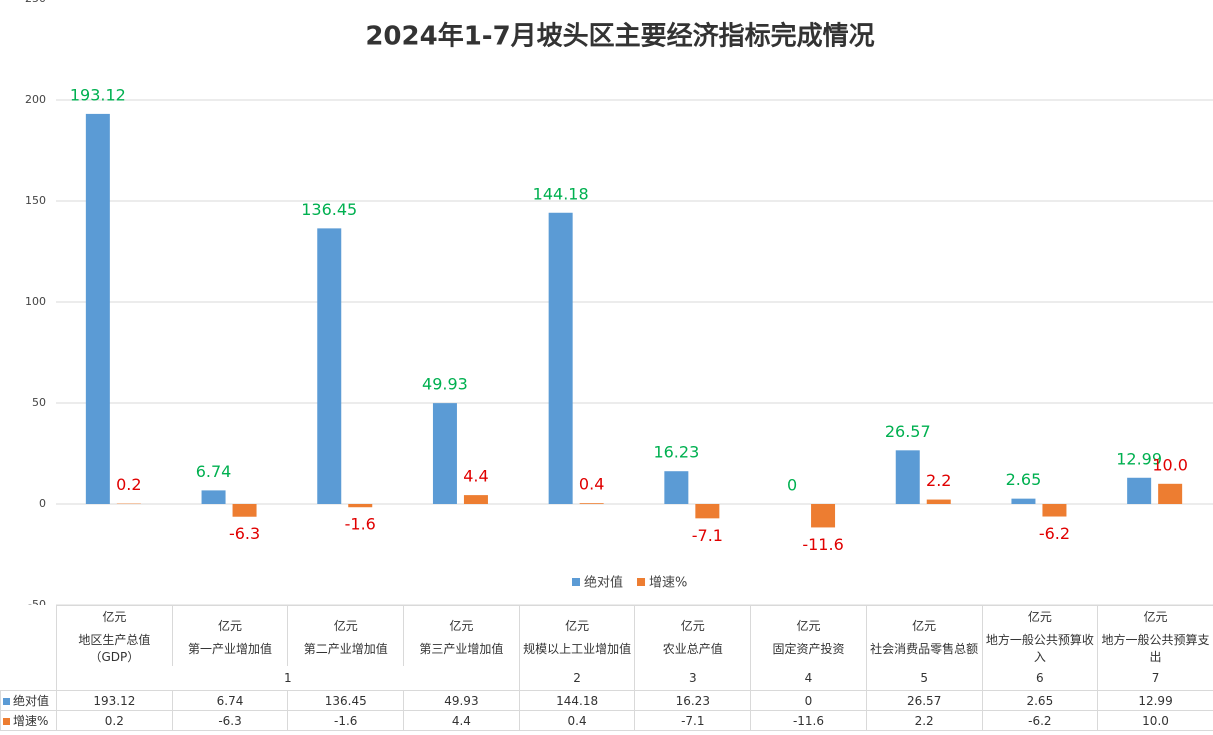  What do you see at coordinates (924, 678) in the screenshot?
I see `group-label: 5` at bounding box center [924, 678].